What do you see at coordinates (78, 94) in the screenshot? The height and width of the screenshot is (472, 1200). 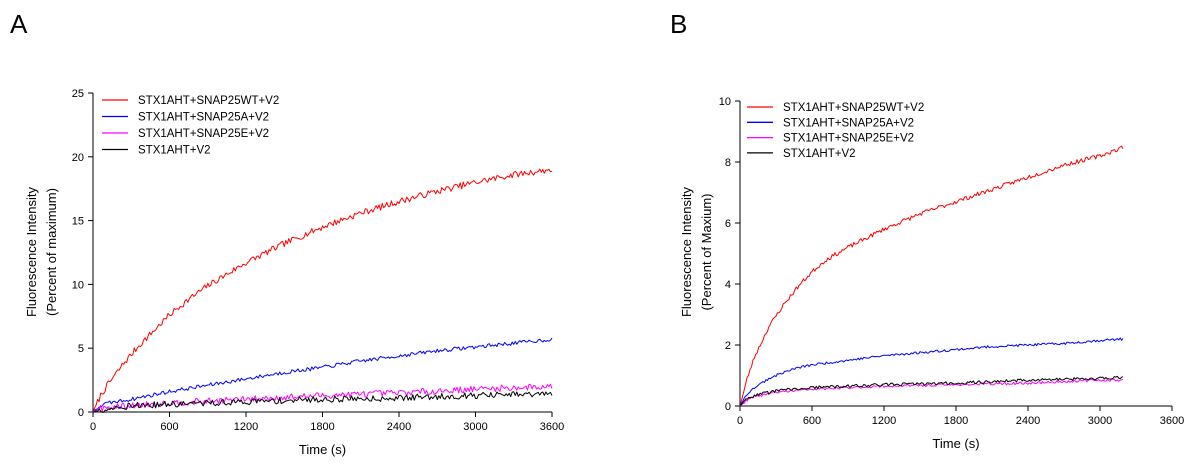 I see `y-tick-label: 25` at bounding box center [78, 94].